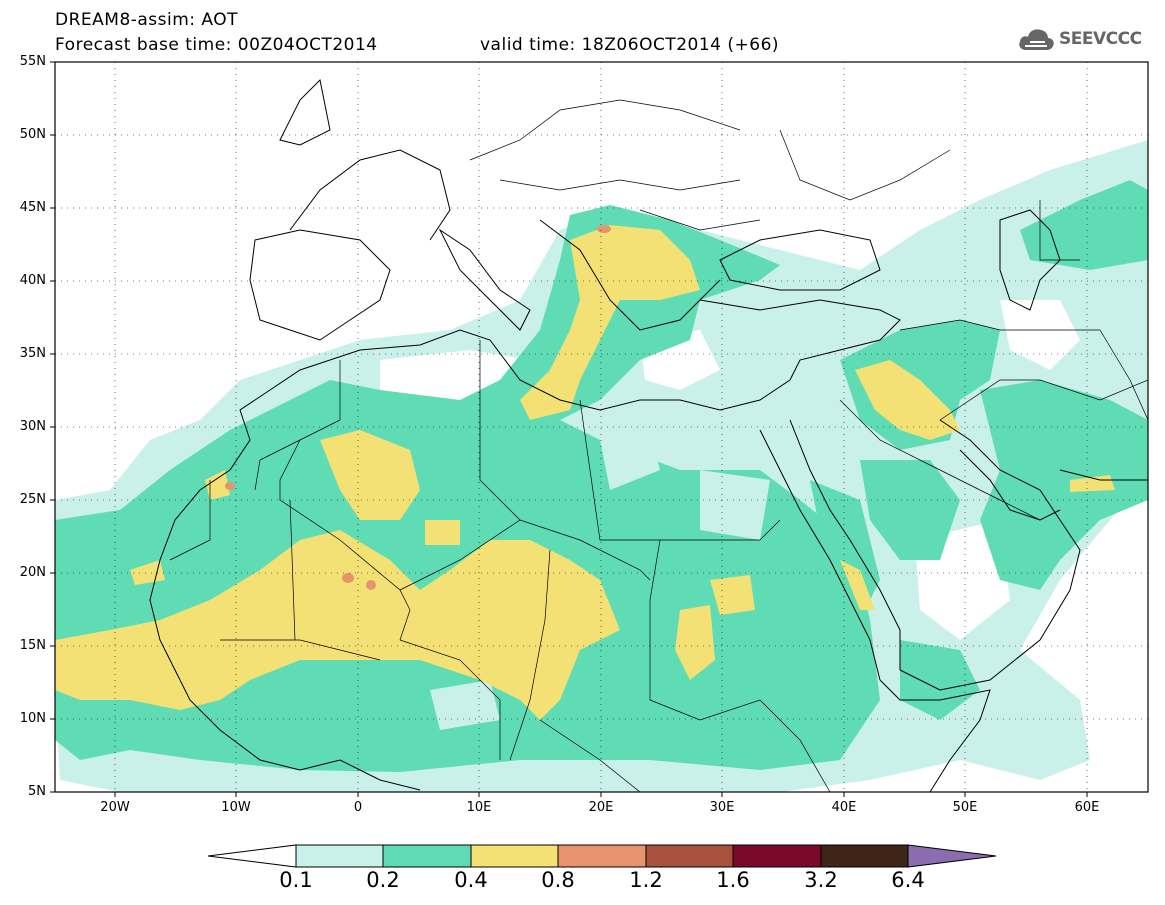 This screenshot has height=905, width=1165. Describe the element at coordinates (383, 880) in the screenshot. I see `colorbar-label: 0.2` at that location.